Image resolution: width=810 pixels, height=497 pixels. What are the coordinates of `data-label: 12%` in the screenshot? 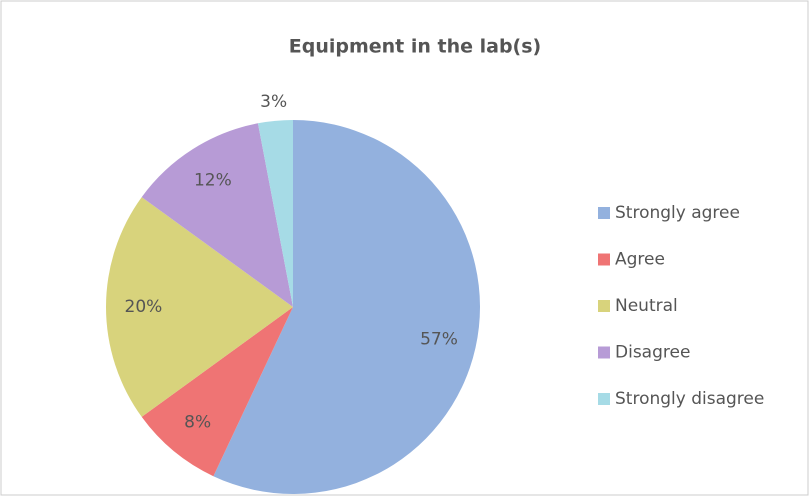 It's located at (213, 181).